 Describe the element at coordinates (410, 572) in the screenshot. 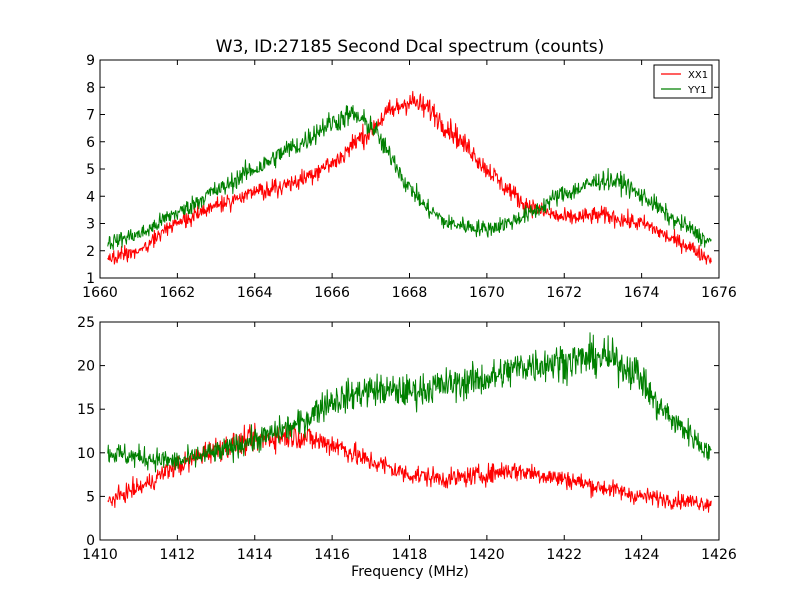

I see `x-axis-label: Frequency (MHz)` at that location.